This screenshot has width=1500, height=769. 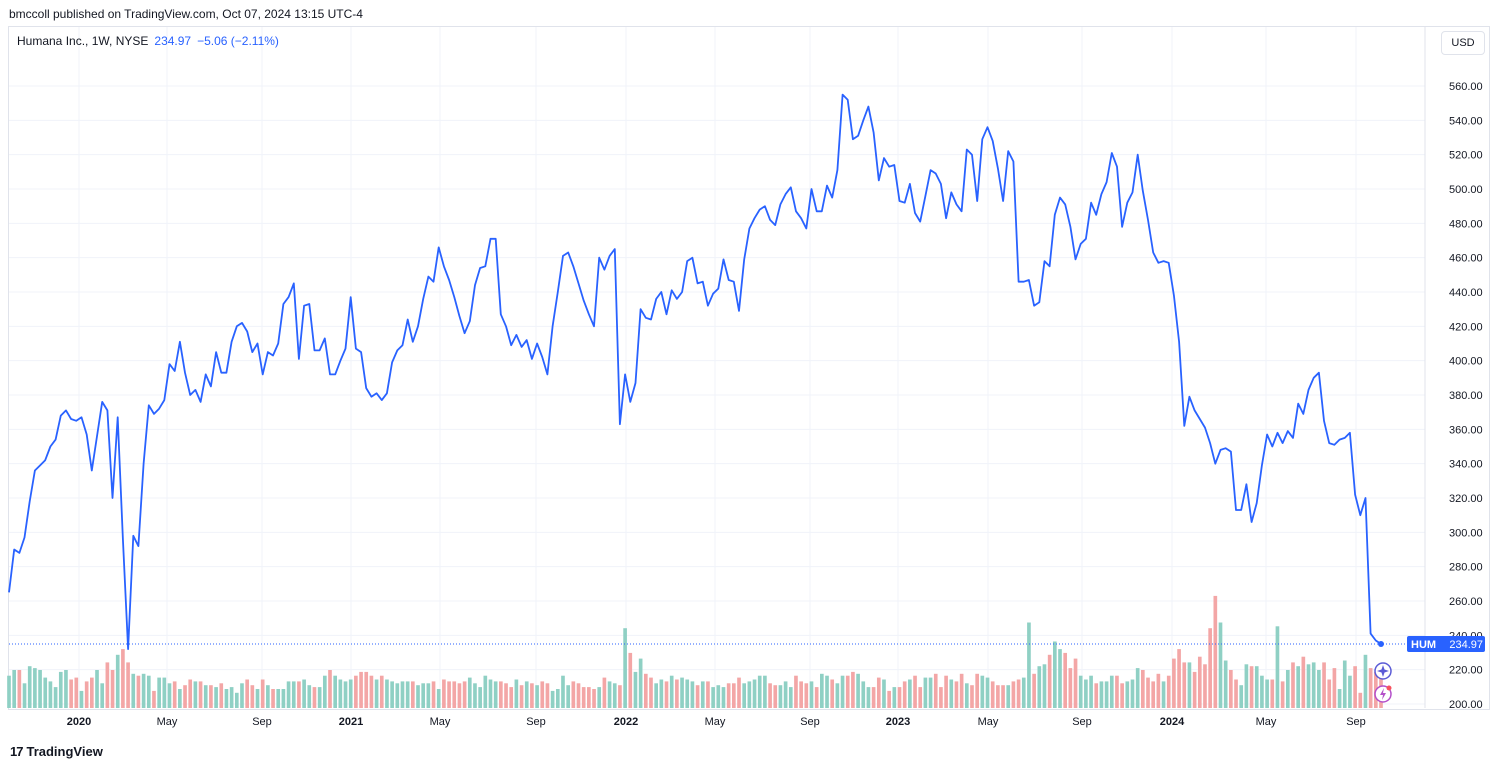 What do you see at coordinates (1466, 156) in the screenshot?
I see `y-tick-label: 520.00` at bounding box center [1466, 156].